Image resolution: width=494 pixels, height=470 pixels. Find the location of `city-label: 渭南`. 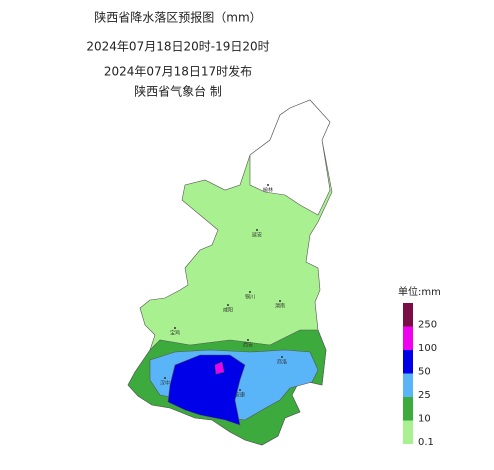

city-label: 渭南 is located at coordinates (280, 306).